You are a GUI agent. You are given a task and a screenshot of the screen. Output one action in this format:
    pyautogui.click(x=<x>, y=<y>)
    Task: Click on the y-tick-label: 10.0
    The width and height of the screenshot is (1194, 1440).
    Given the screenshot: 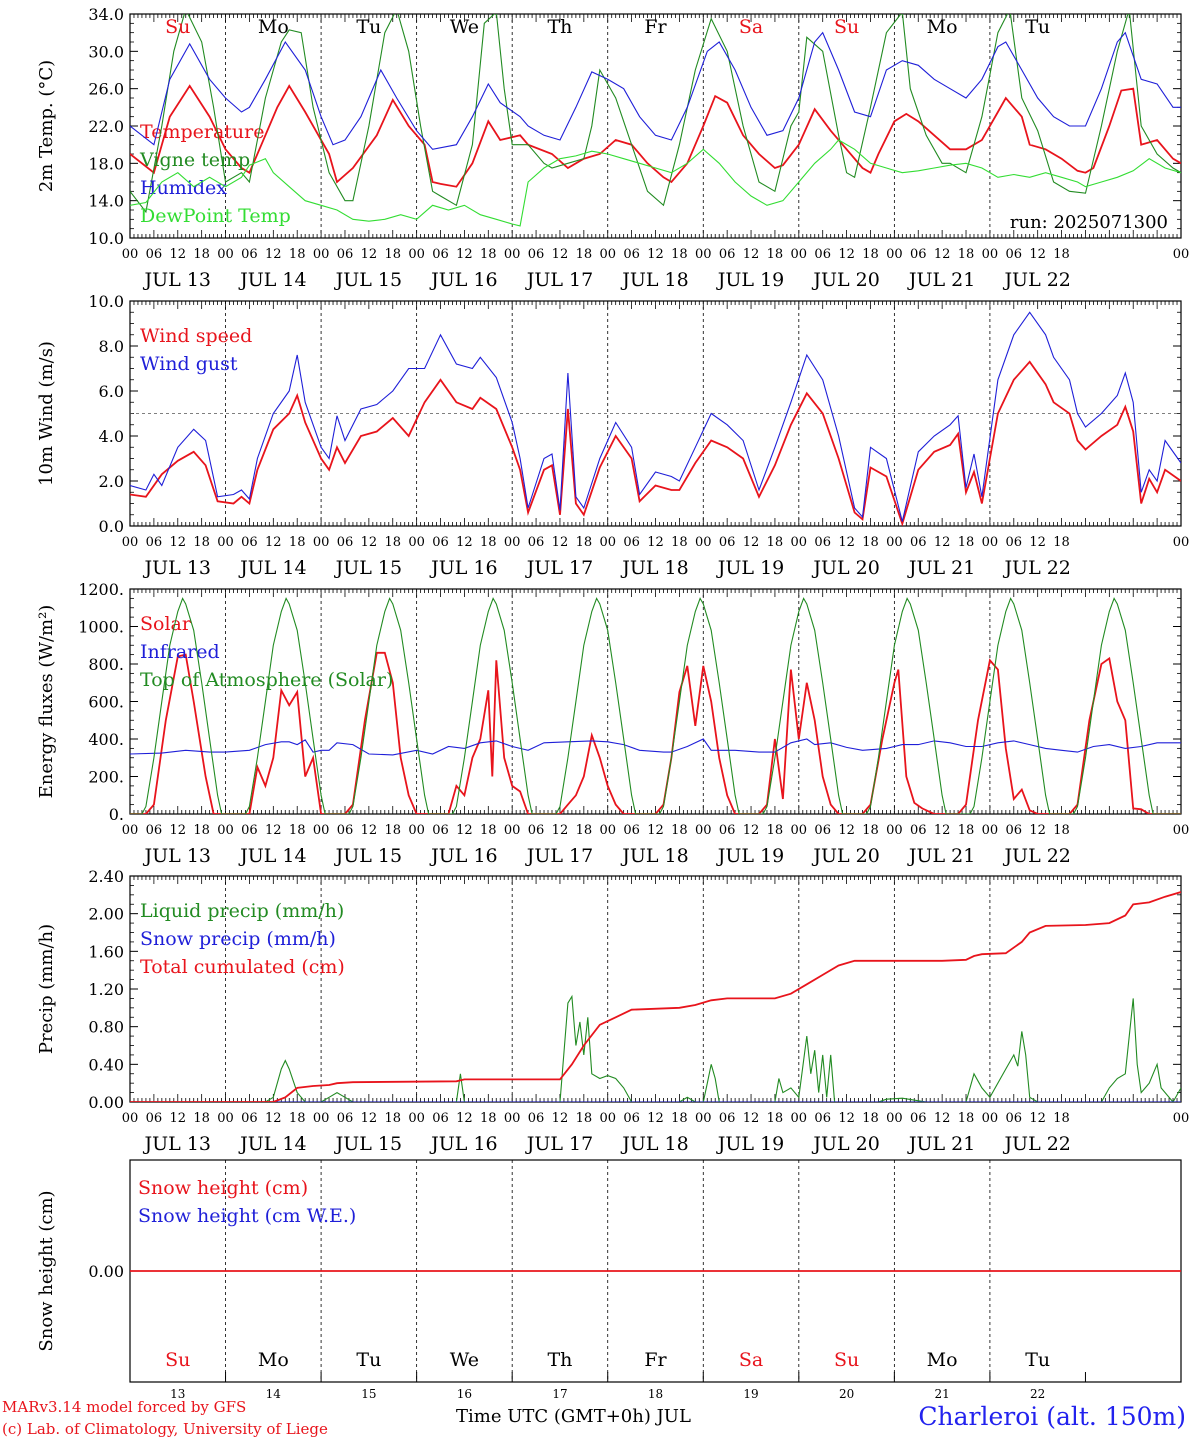 What is the action you would take?
    pyautogui.click(x=106, y=301)
    